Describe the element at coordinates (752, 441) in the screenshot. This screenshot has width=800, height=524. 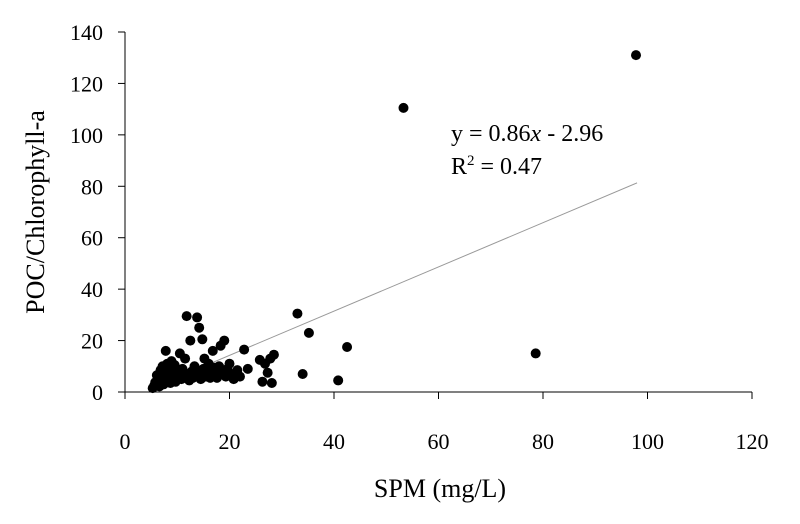
I see `x-tick-label: 120` at that location.